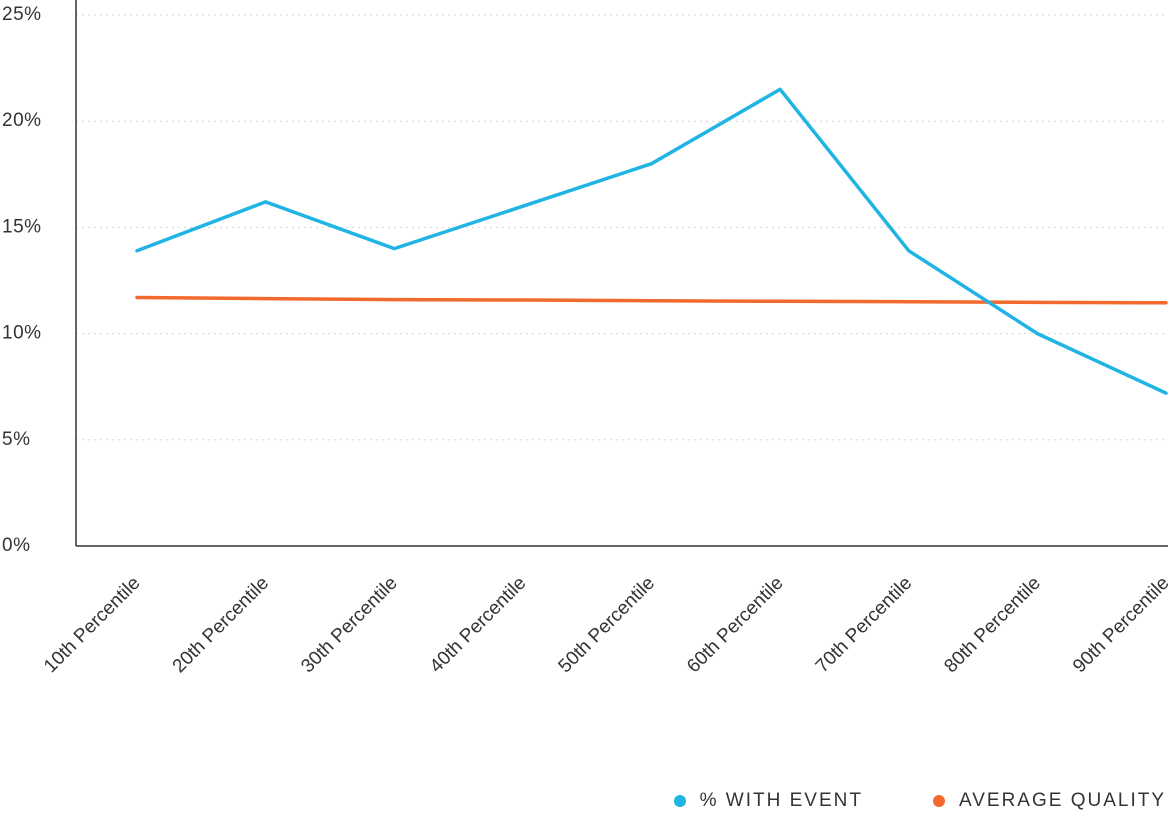 This screenshot has height=816, width=1170. What do you see at coordinates (1119, 625) in the screenshot?
I see `x-tick-label: 90th Percentile` at bounding box center [1119, 625].